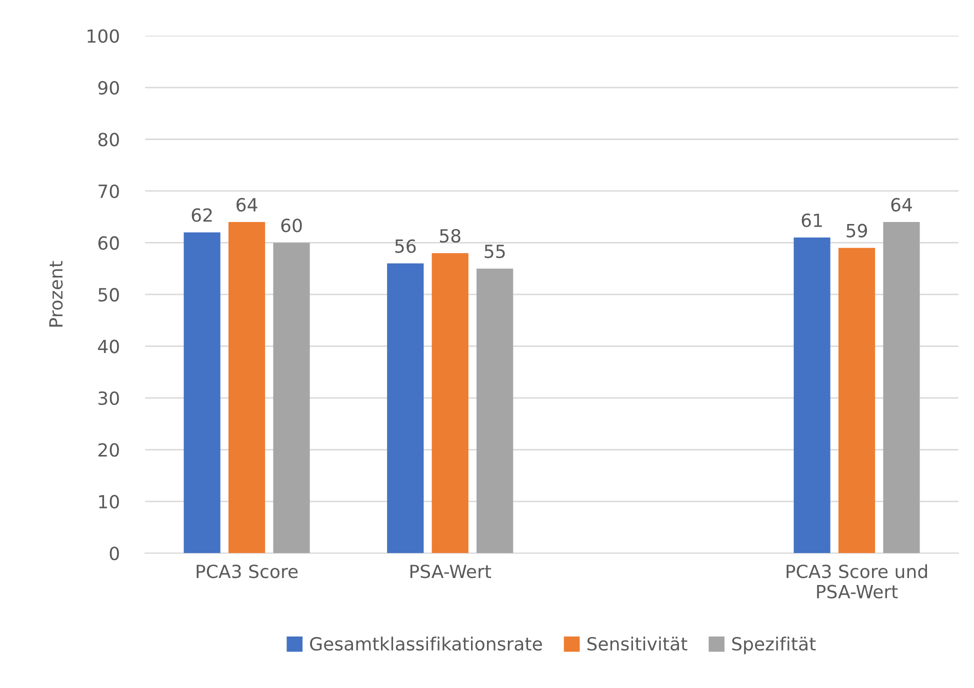 The image size is (974, 688). Describe the element at coordinates (774, 645) in the screenshot. I see `legend-label: Spezifität` at that location.